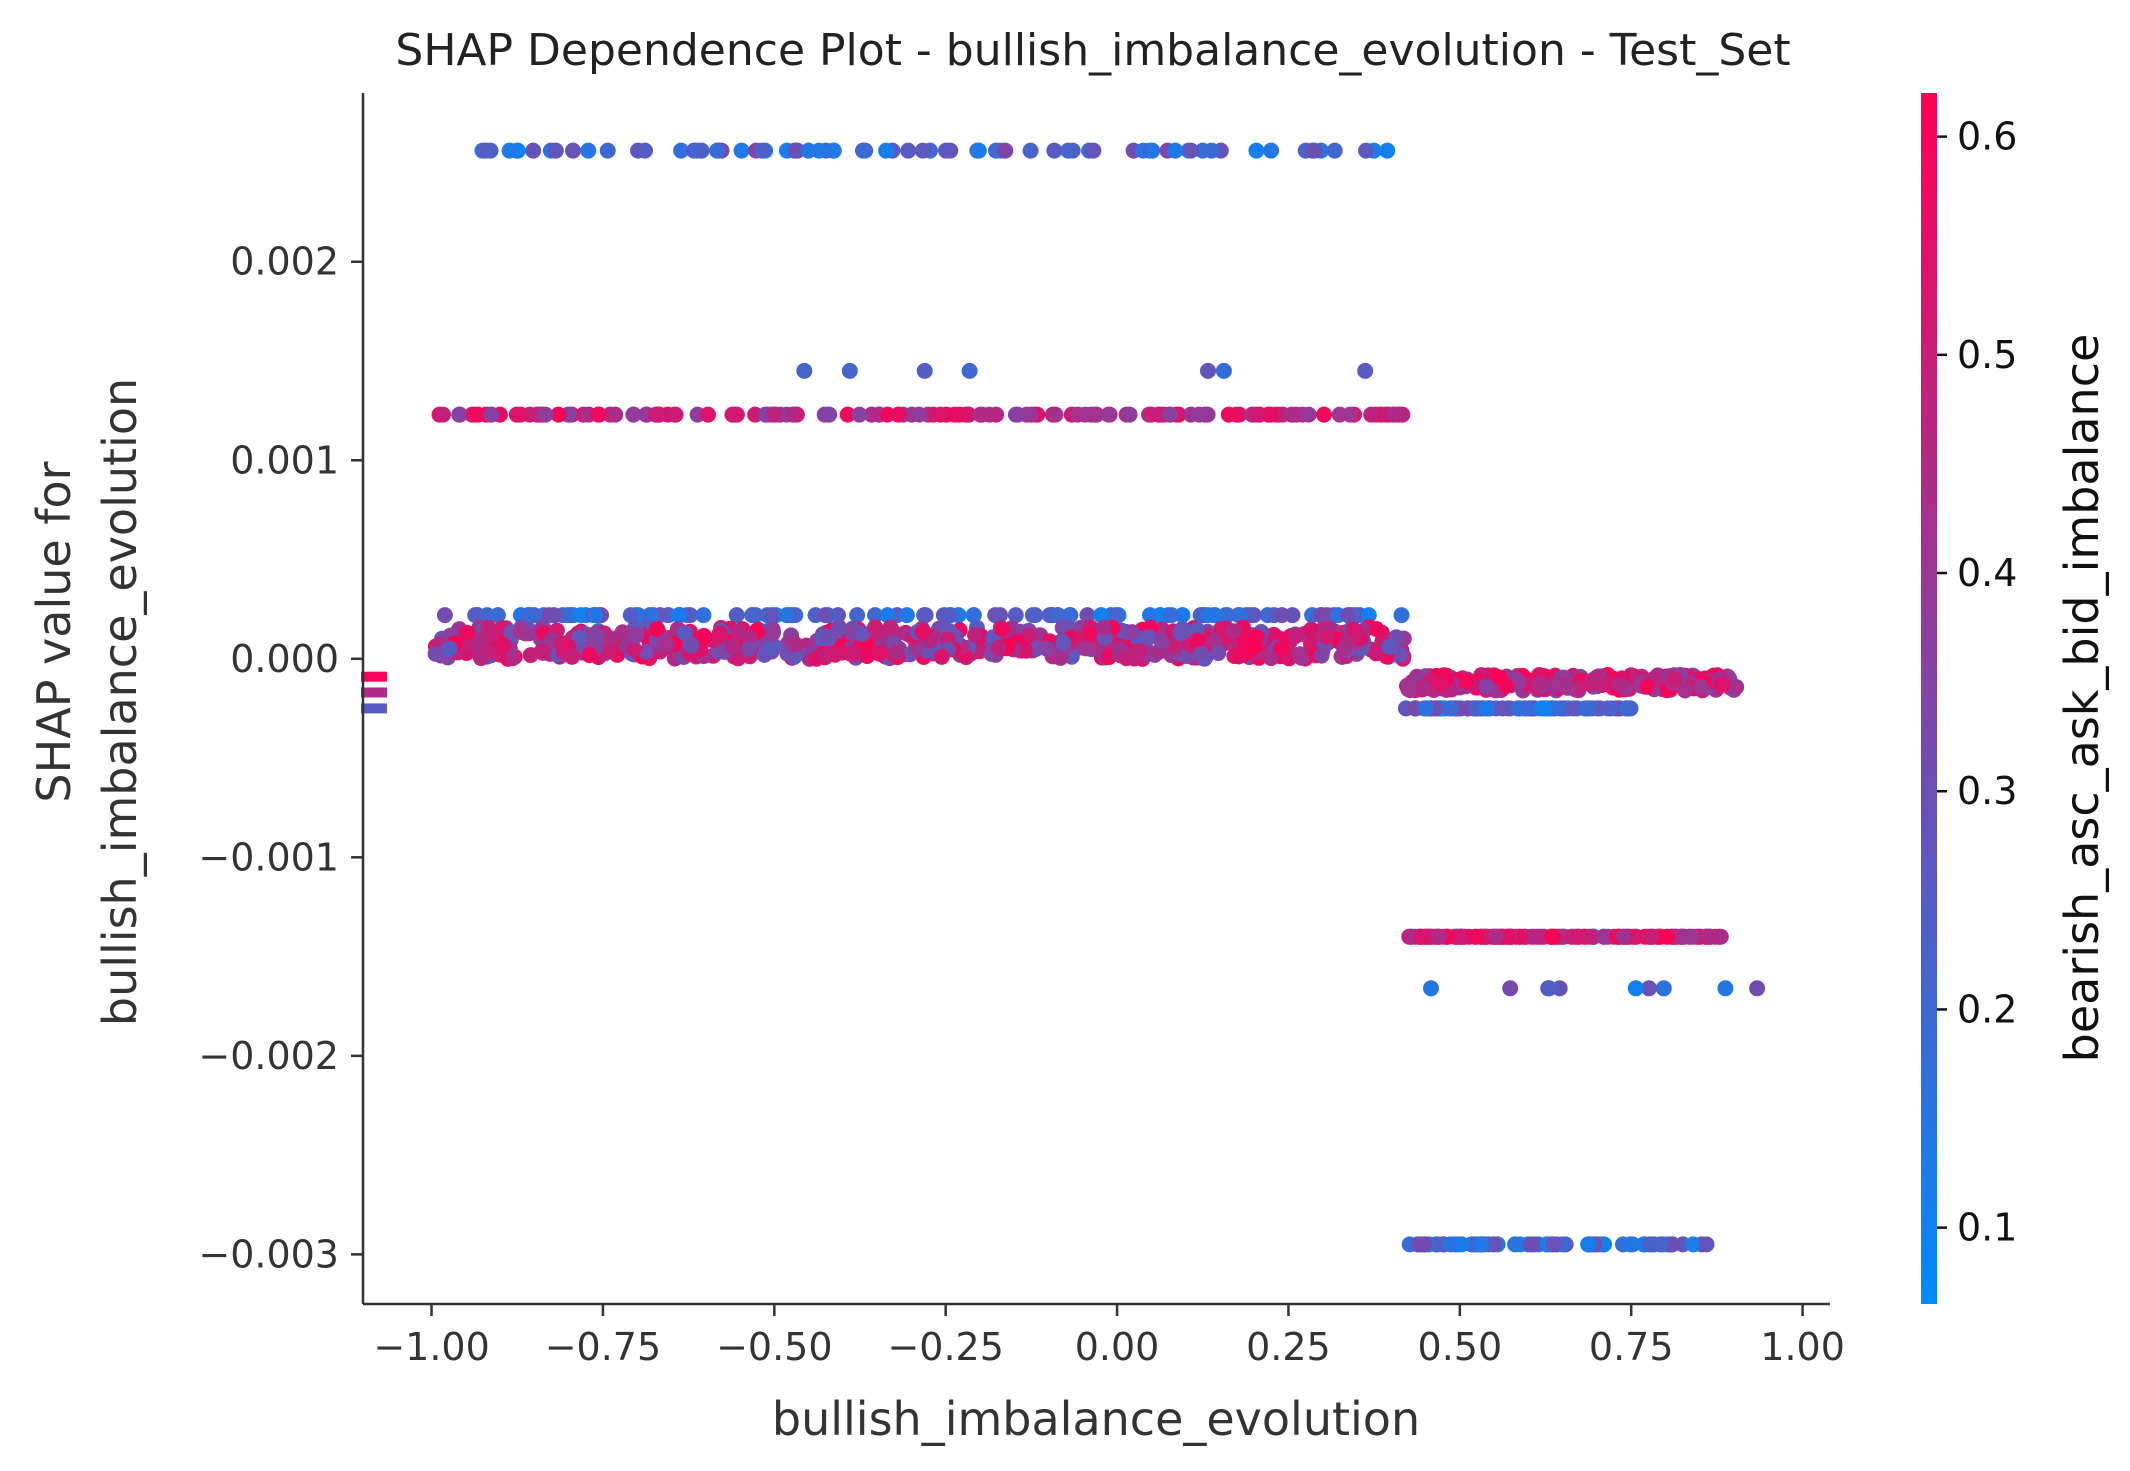 This screenshot has width=2130, height=1471. What do you see at coordinates (1802, 1347) in the screenshot?
I see `x-tick-label: 1.00` at bounding box center [1802, 1347].